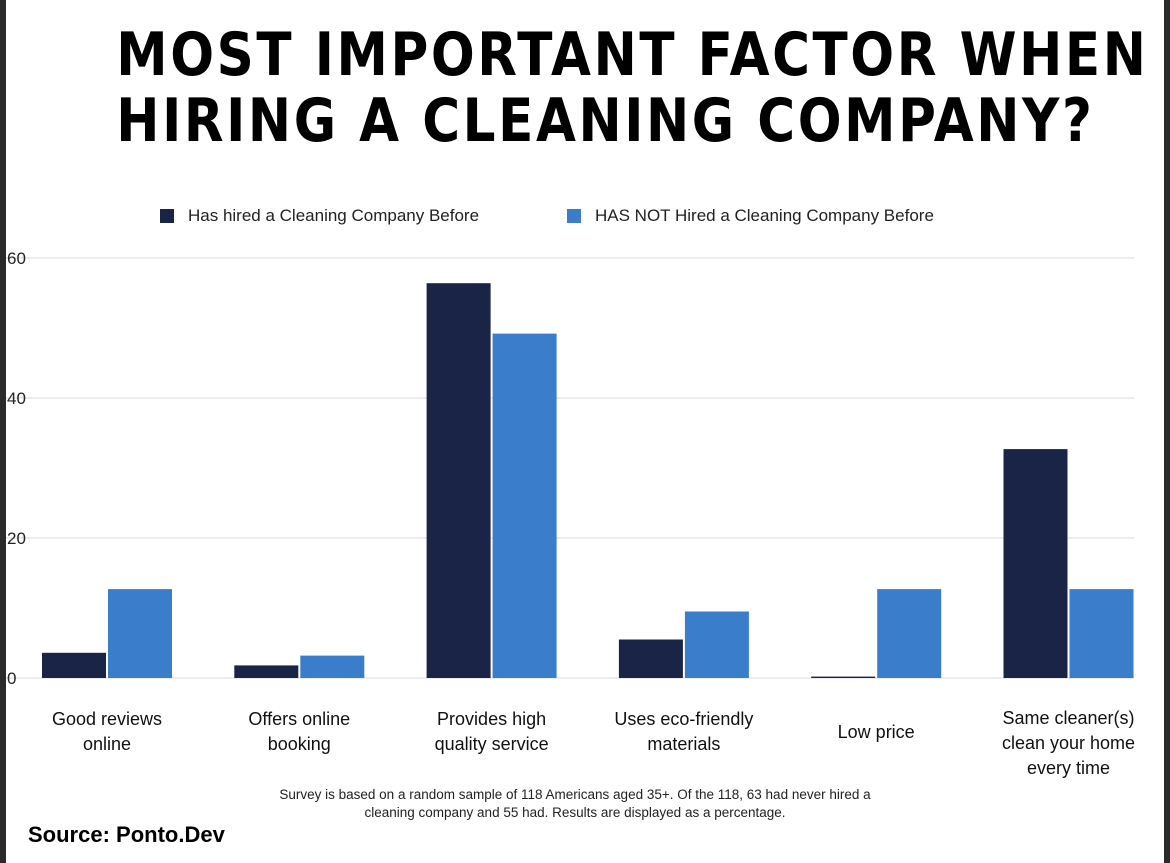 The height and width of the screenshot is (863, 1170). What do you see at coordinates (16, 398) in the screenshot?
I see `y-tick-label: 40` at bounding box center [16, 398].